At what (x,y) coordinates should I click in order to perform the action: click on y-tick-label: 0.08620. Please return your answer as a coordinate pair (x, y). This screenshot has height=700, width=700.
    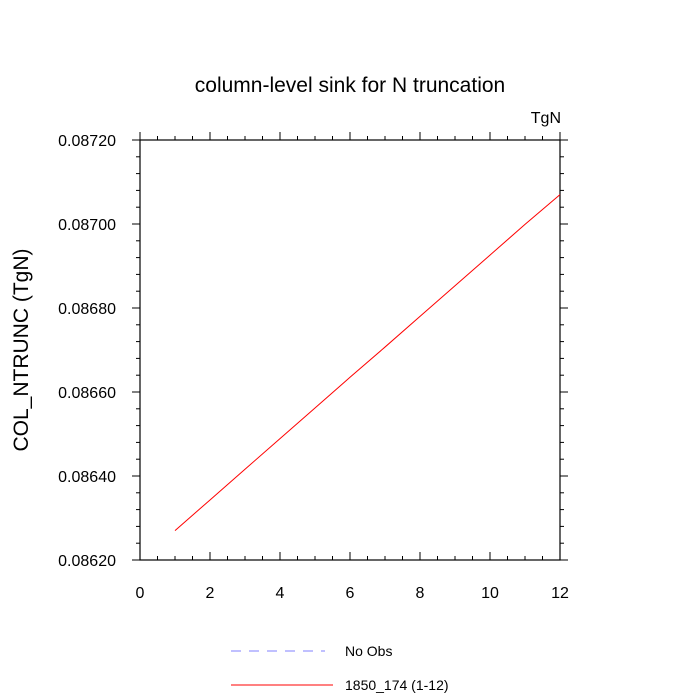
    Looking at the image, I should click on (87, 561).